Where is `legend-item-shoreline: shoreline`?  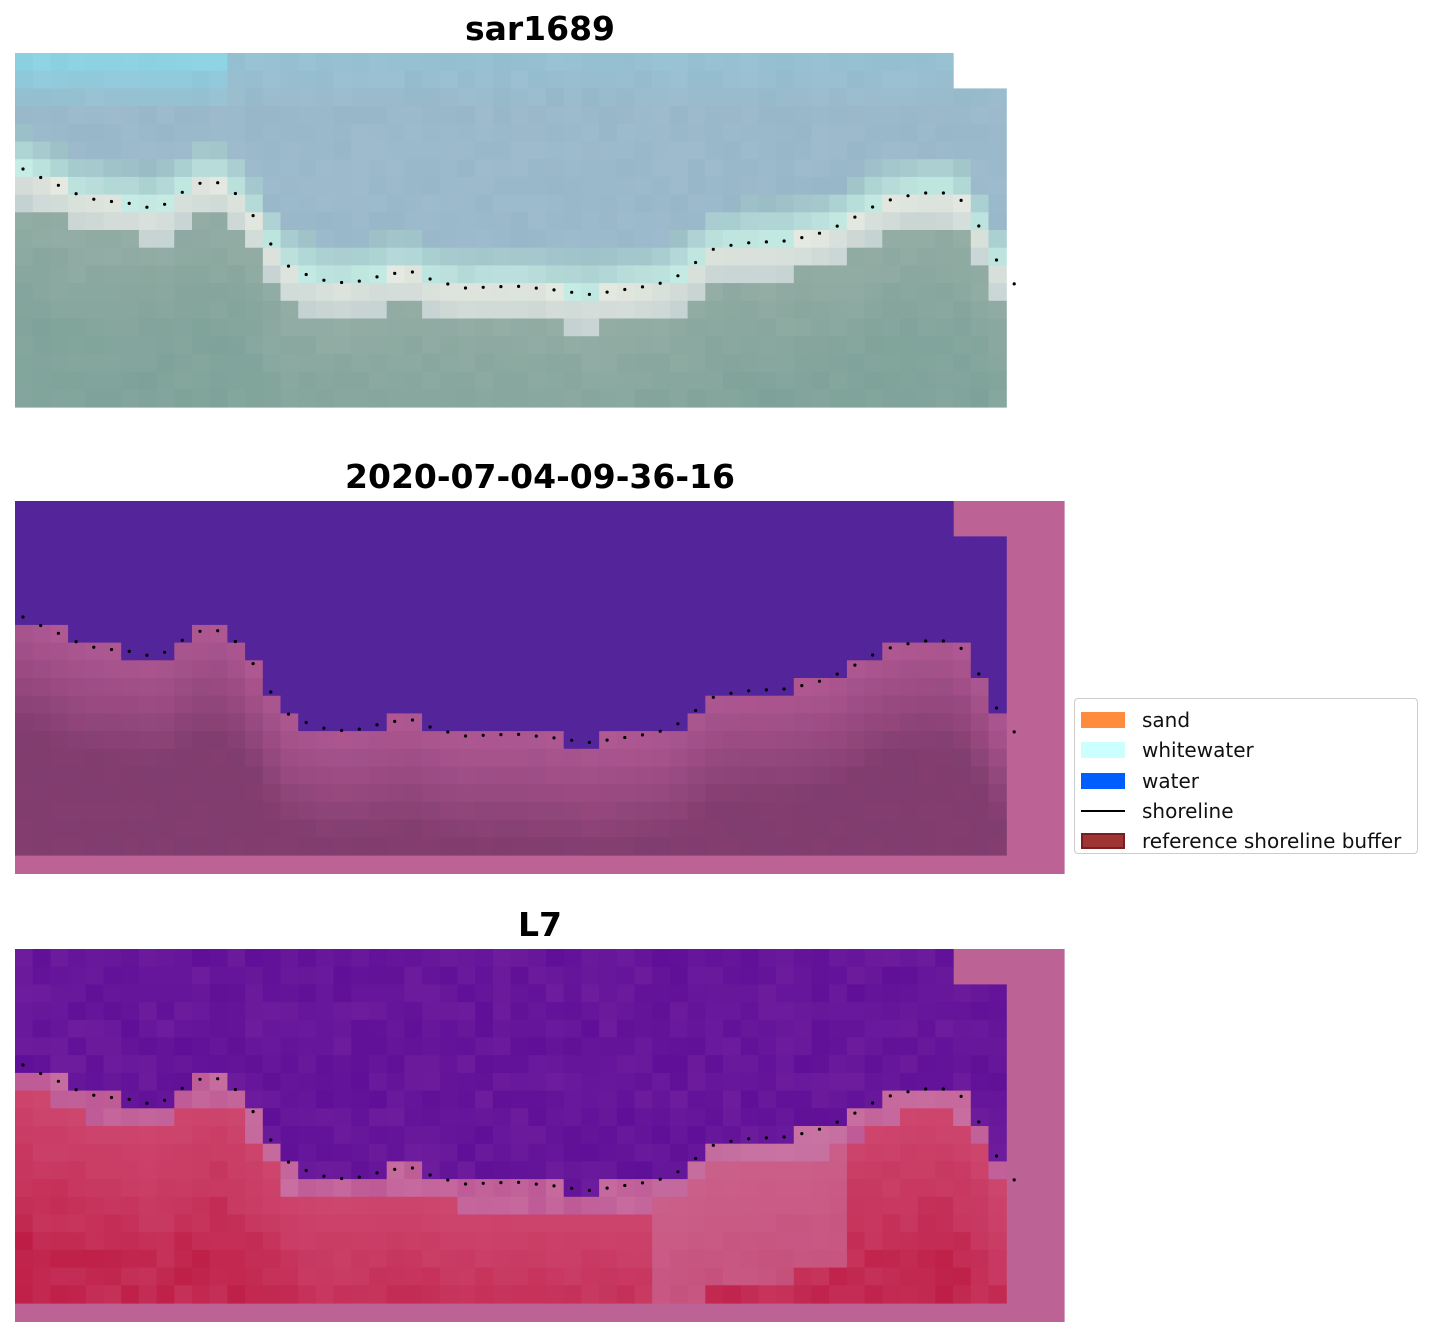
legend-item-shoreline: shoreline is located at coordinates (1249, 811).